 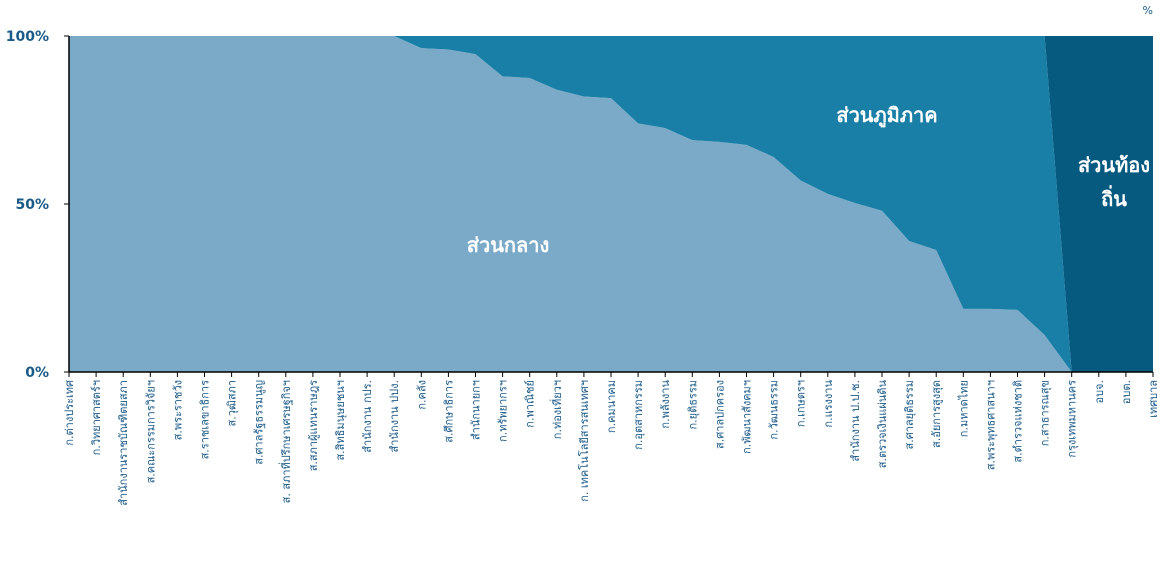 What do you see at coordinates (476, 410) in the screenshot?
I see `x-tick-label: สำนักนายกฯ` at bounding box center [476, 410].